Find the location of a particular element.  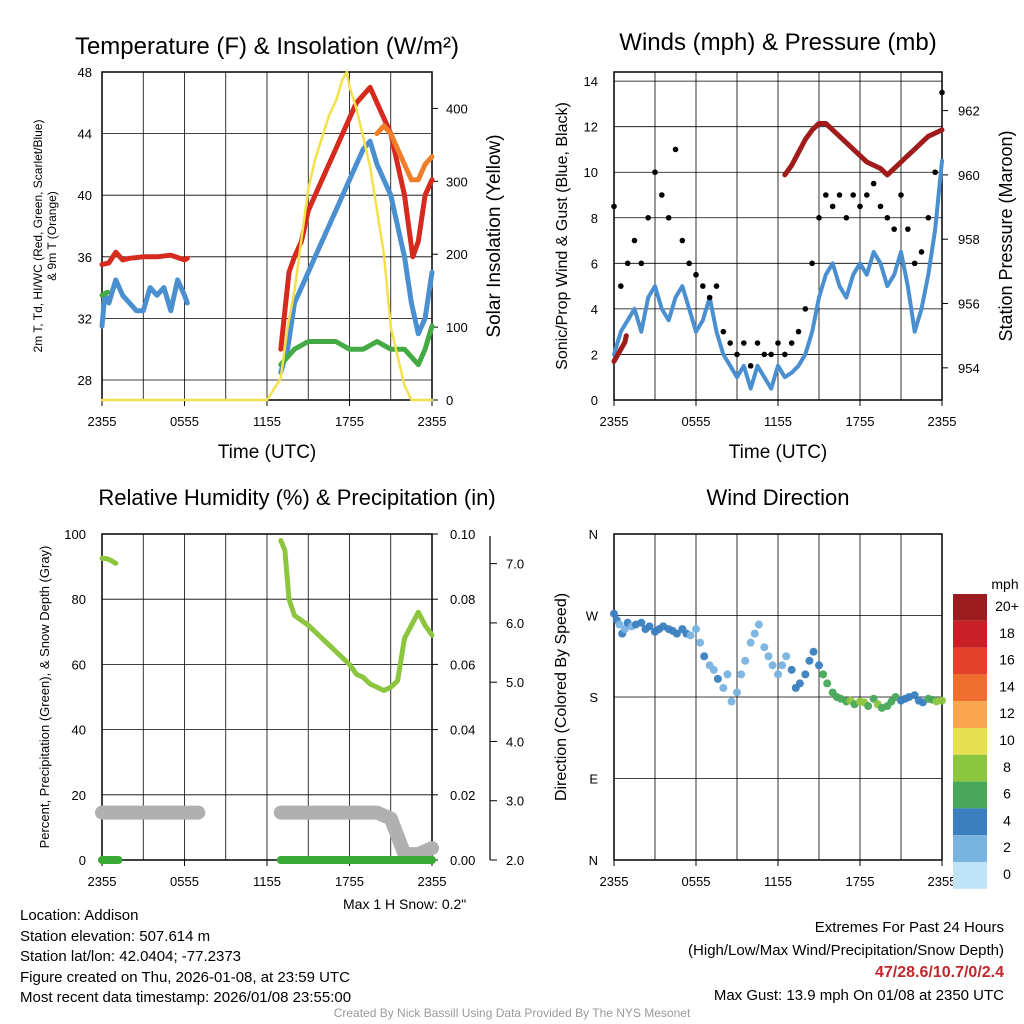

y-tick-label: 100 is located at coordinates (75, 534).